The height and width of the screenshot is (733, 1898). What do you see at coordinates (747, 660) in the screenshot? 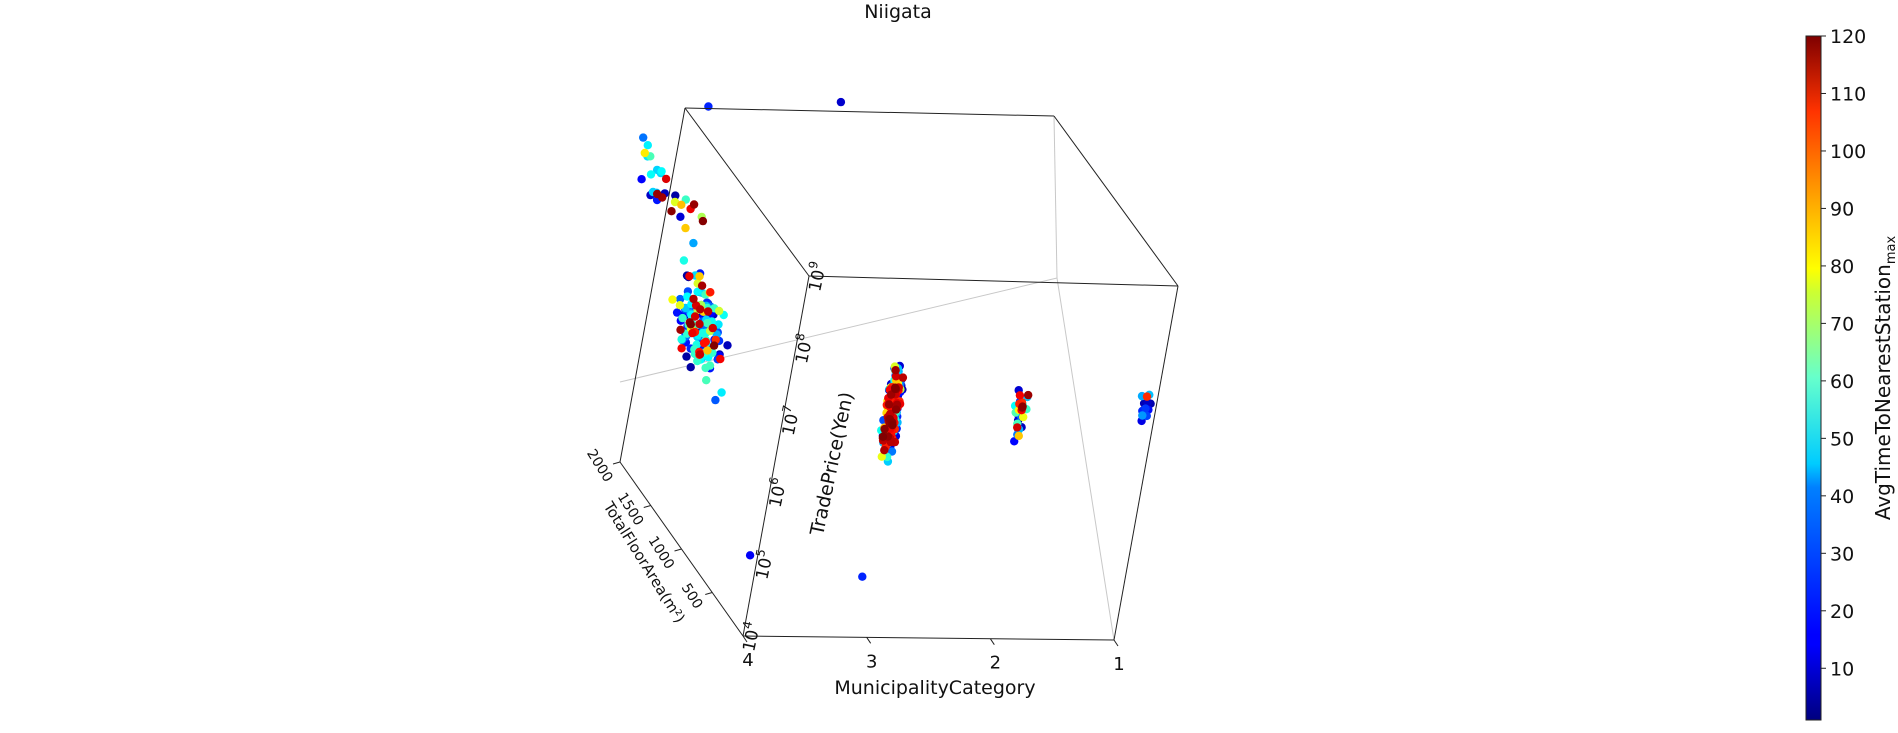
I see `x-tick-label: 4` at bounding box center [747, 660].